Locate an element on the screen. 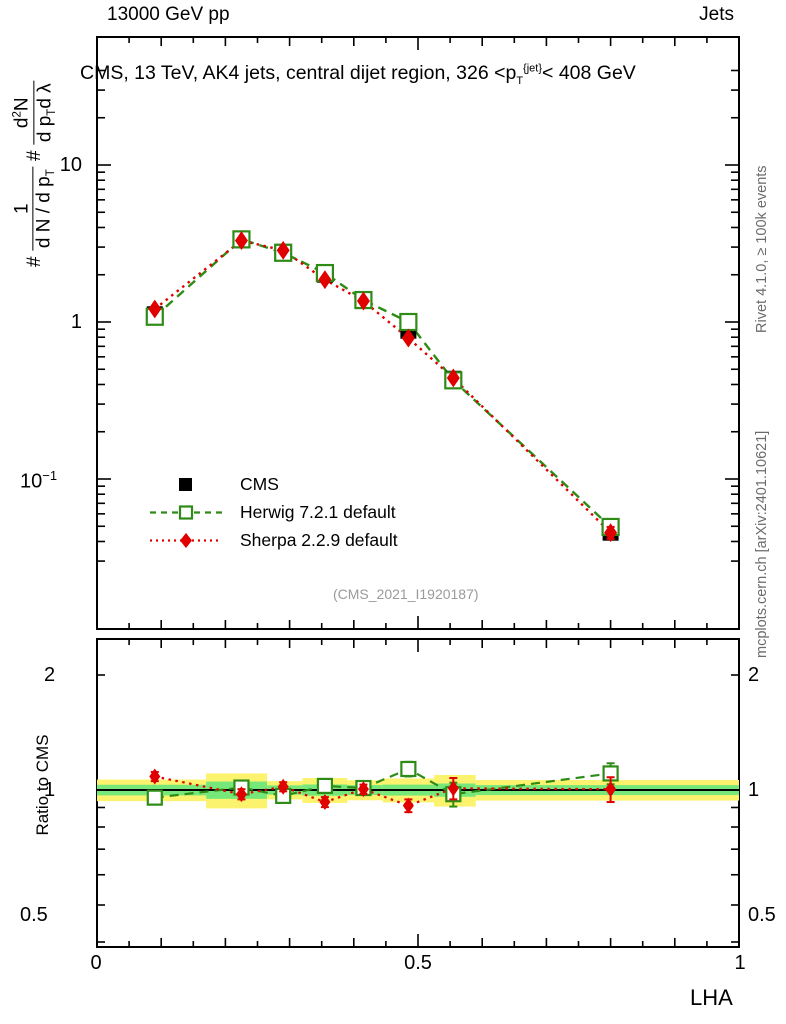  legend-entry-sherpa: Sherpa 2.2.9 default is located at coordinates (273, 540).